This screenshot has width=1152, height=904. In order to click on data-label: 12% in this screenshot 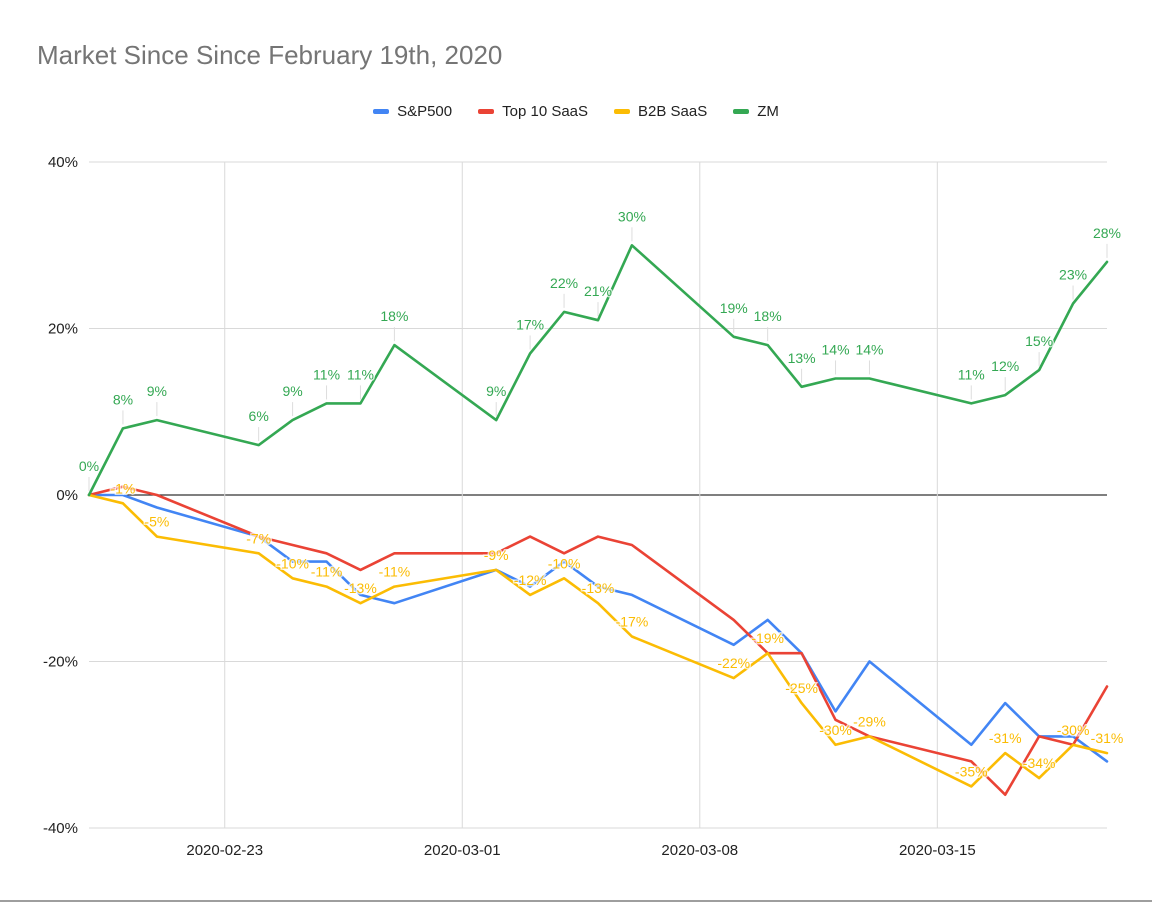, I will do `click(1005, 366)`.